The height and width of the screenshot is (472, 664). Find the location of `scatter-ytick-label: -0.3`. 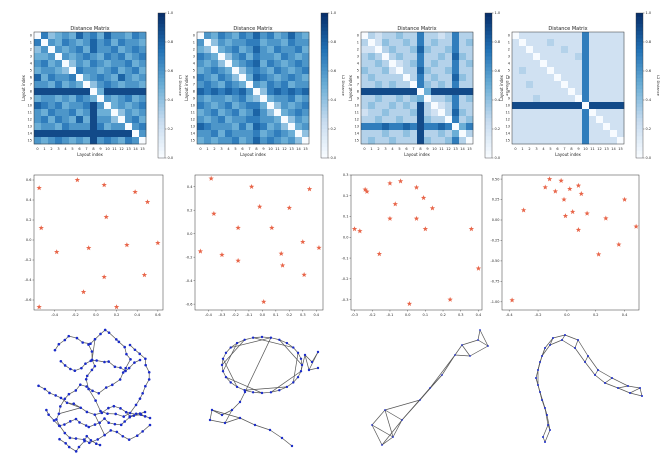

scatter-ytick-label: -0.3 is located at coordinates (345, 300).